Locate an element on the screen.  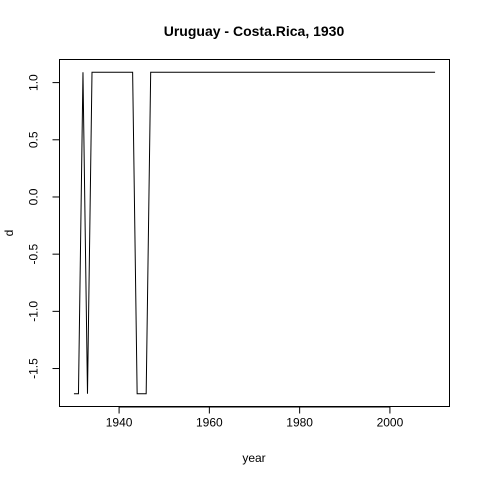
chart-title: Uruguay - Costa.Rica, 1930 is located at coordinates (254, 31).